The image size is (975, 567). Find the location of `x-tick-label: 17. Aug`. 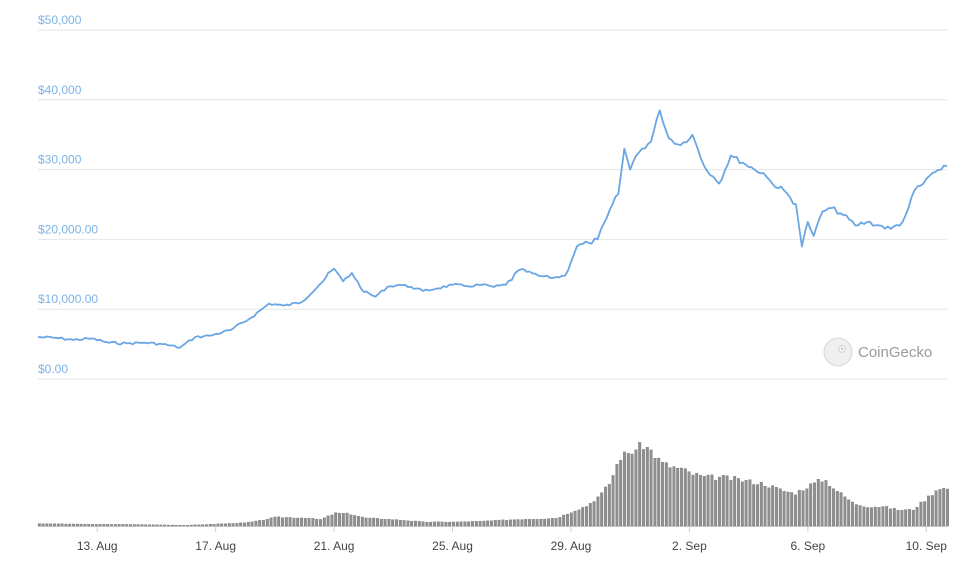

x-tick-label: 17. Aug is located at coordinates (215, 546).